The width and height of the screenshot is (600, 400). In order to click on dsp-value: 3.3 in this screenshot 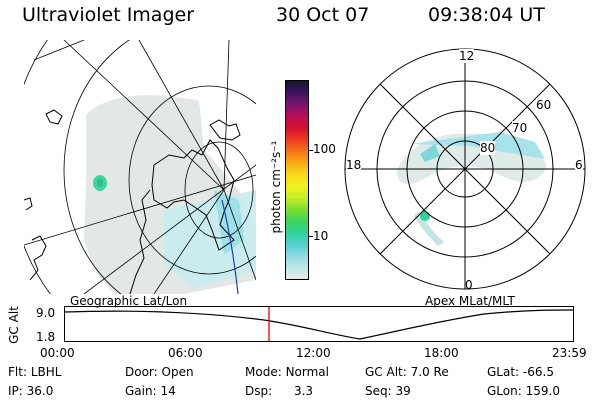, I will do `click(303, 391)`.